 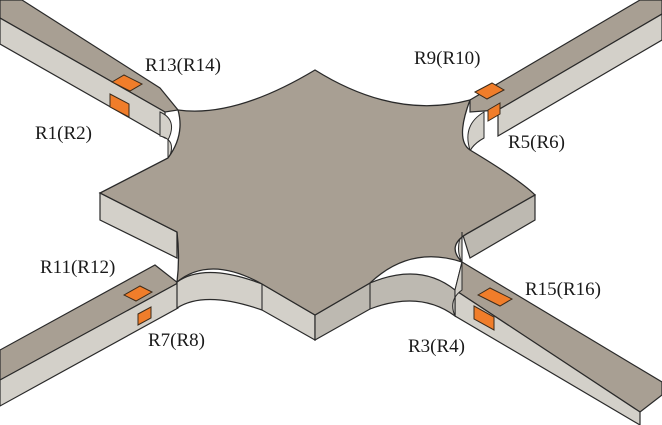 I want to click on label-r3-r4: R3(R4), so click(x=436, y=346).